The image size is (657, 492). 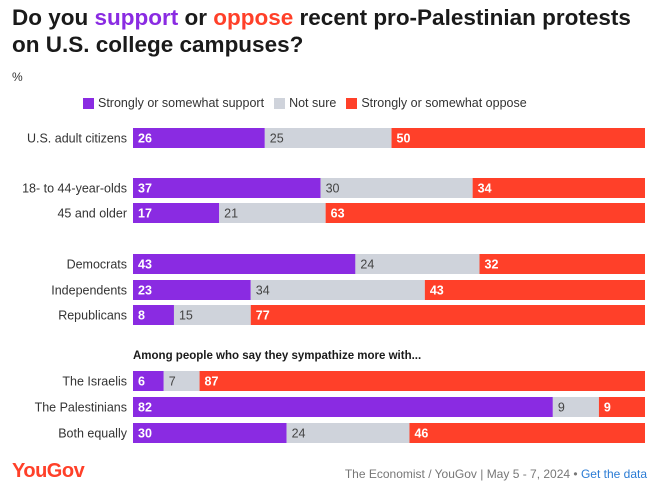 What do you see at coordinates (196, 17) in the screenshot?
I see `title-middle: or` at bounding box center [196, 17].